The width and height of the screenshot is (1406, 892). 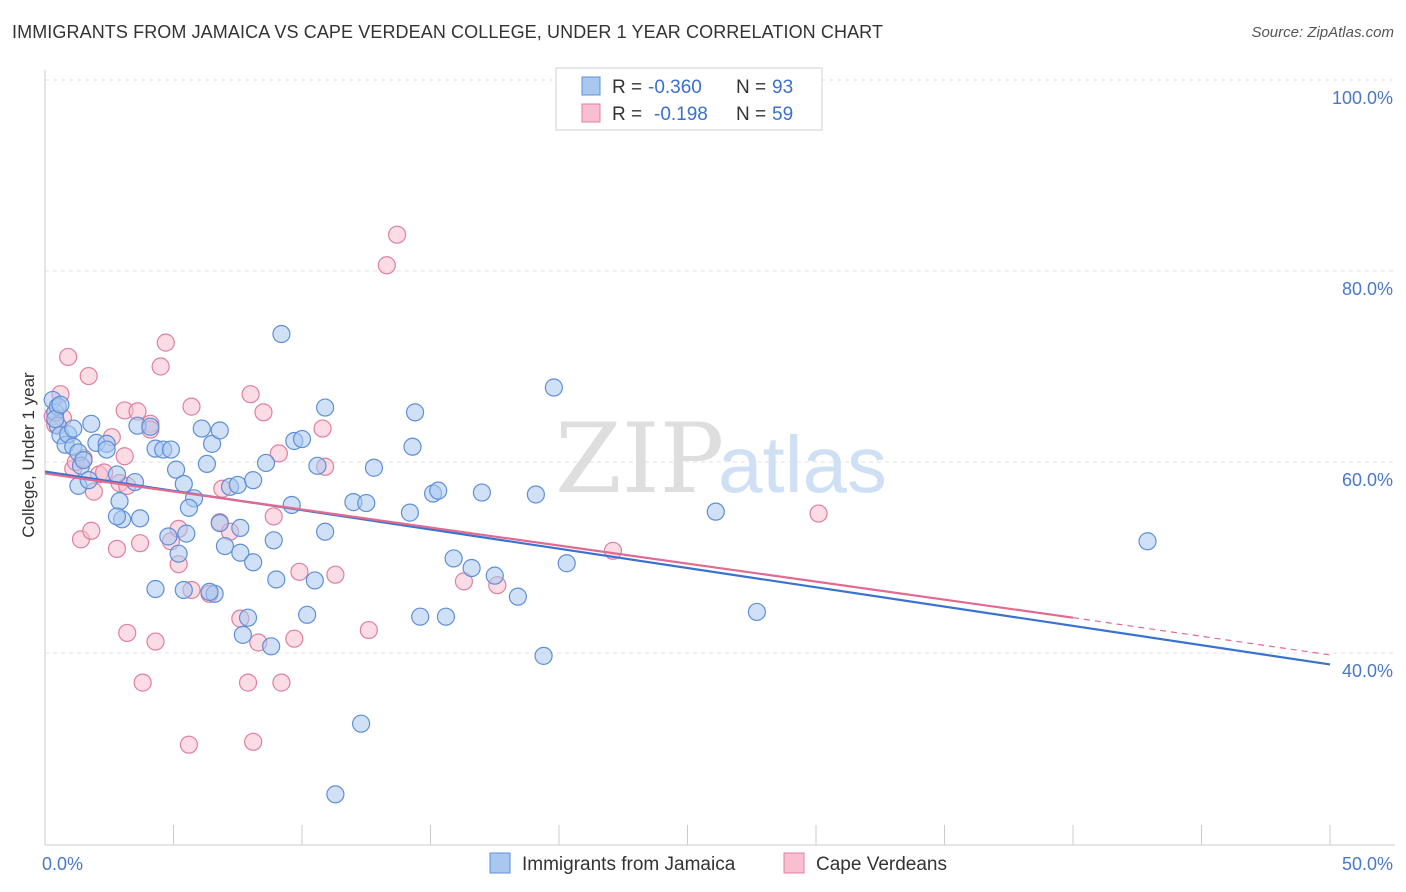 What do you see at coordinates (782, 114) in the screenshot?
I see `legend-n-value-pink: 59` at bounding box center [782, 114].